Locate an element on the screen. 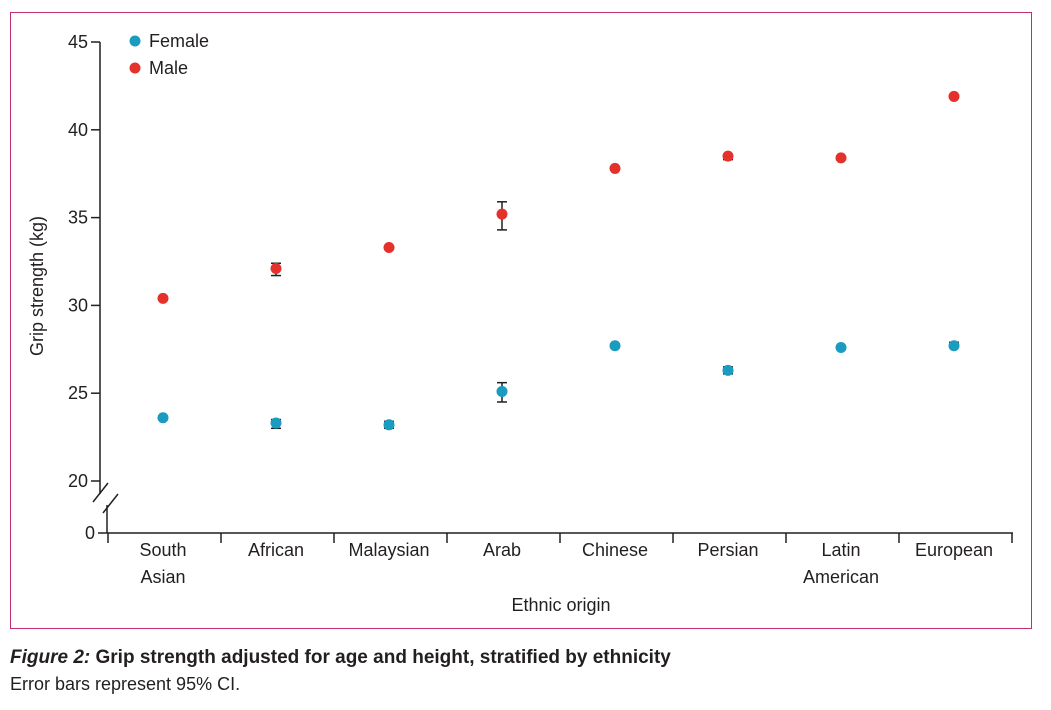 This screenshot has width=1051, height=710. x-tick-label: South is located at coordinates (162, 550).